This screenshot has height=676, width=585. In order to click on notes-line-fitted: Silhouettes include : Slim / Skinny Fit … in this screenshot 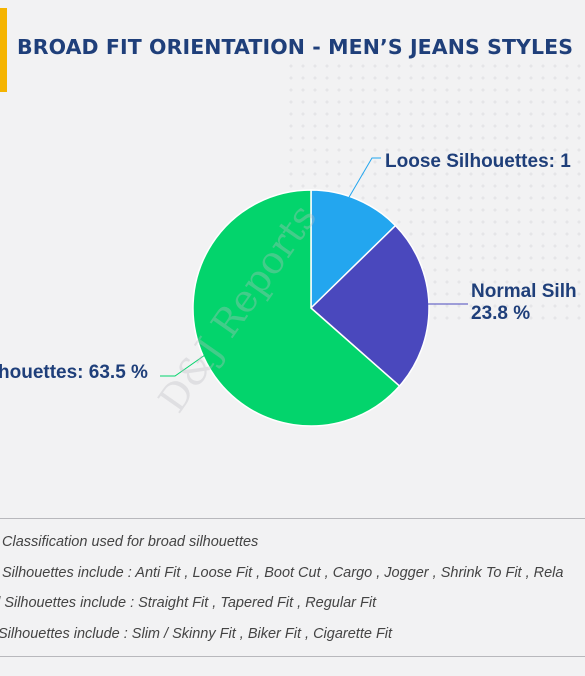, I will do `click(196, 633)`.